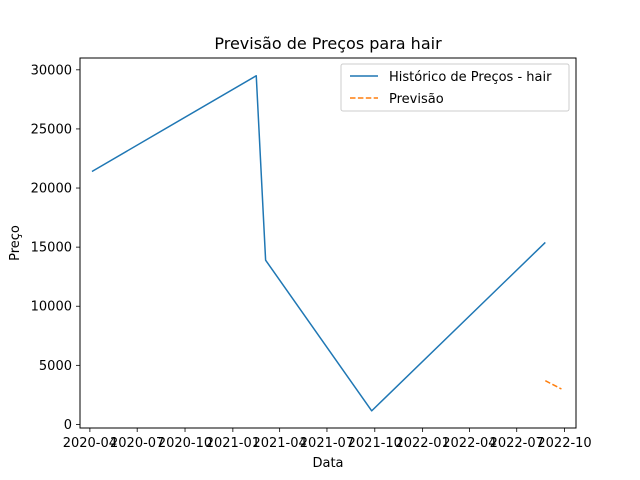  Describe the element at coordinates (51, 70) in the screenshot. I see `y-tick-label: 30000` at that location.